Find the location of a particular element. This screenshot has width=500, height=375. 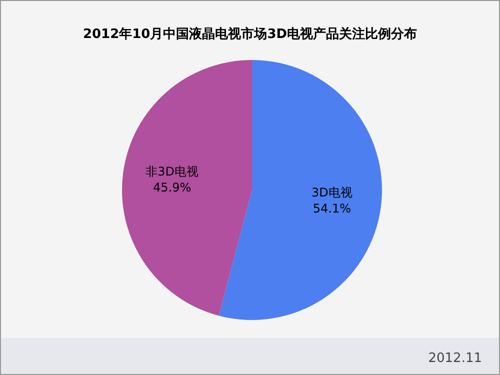

slice-label: 3D电视 is located at coordinates (331, 192).